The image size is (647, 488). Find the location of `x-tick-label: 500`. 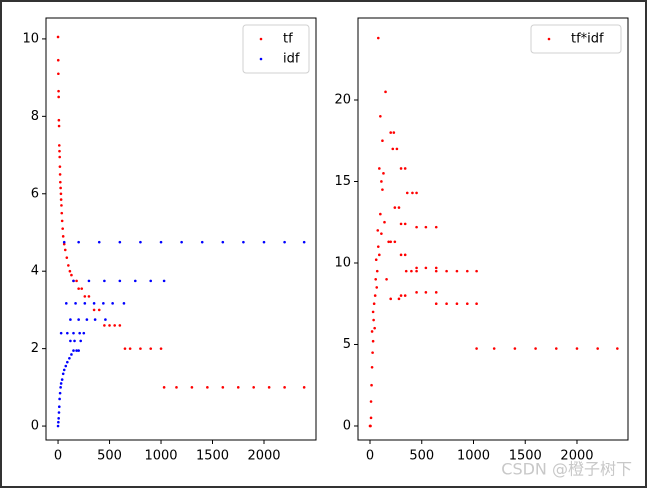

x-tick-label: 500 is located at coordinates (109, 456).